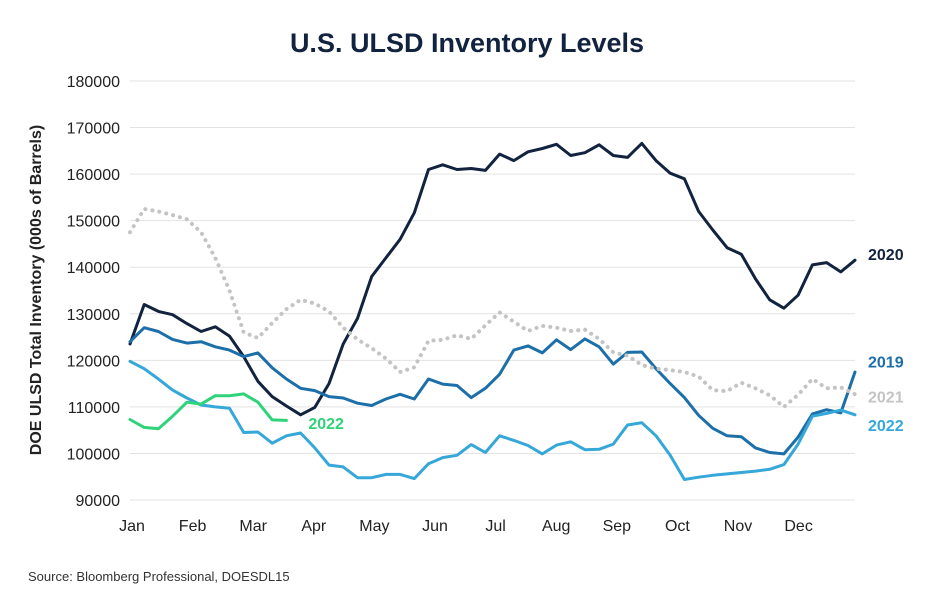 The image size is (940, 600). I want to click on x-tick-label: Feb, so click(193, 526).